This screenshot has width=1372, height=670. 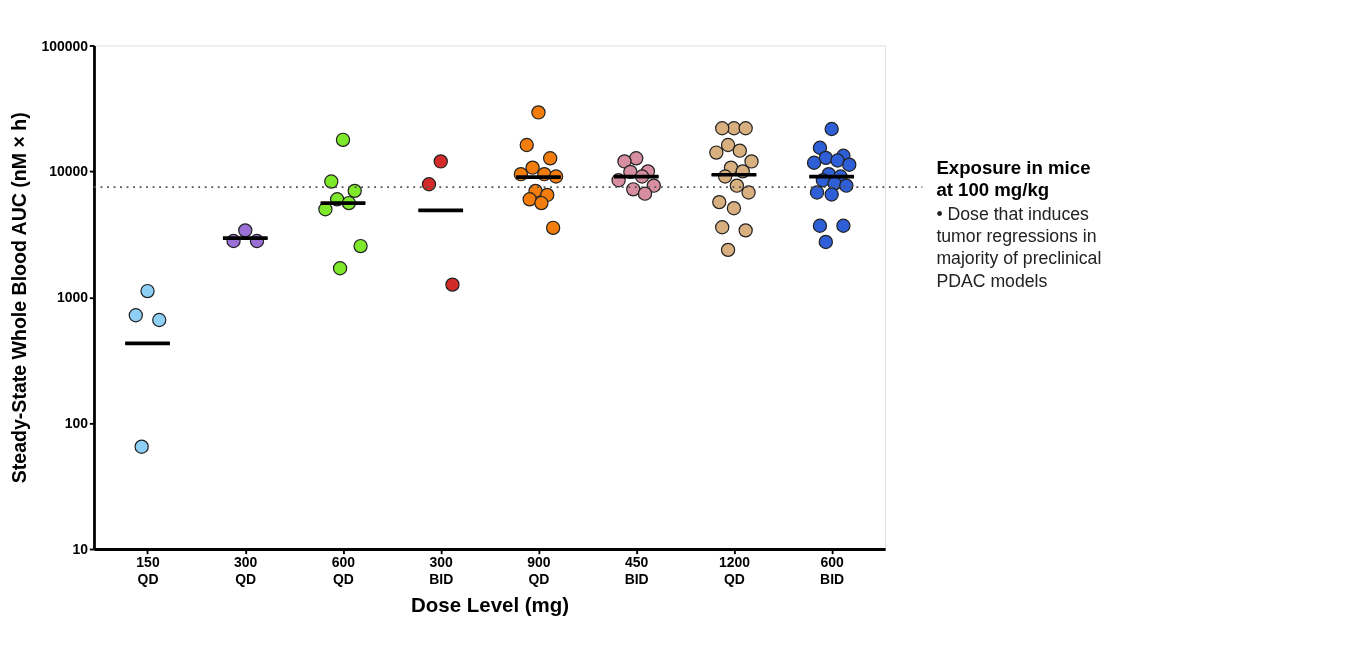 What do you see at coordinates (76, 423) in the screenshot?
I see `y-tick-label: 100` at bounding box center [76, 423].